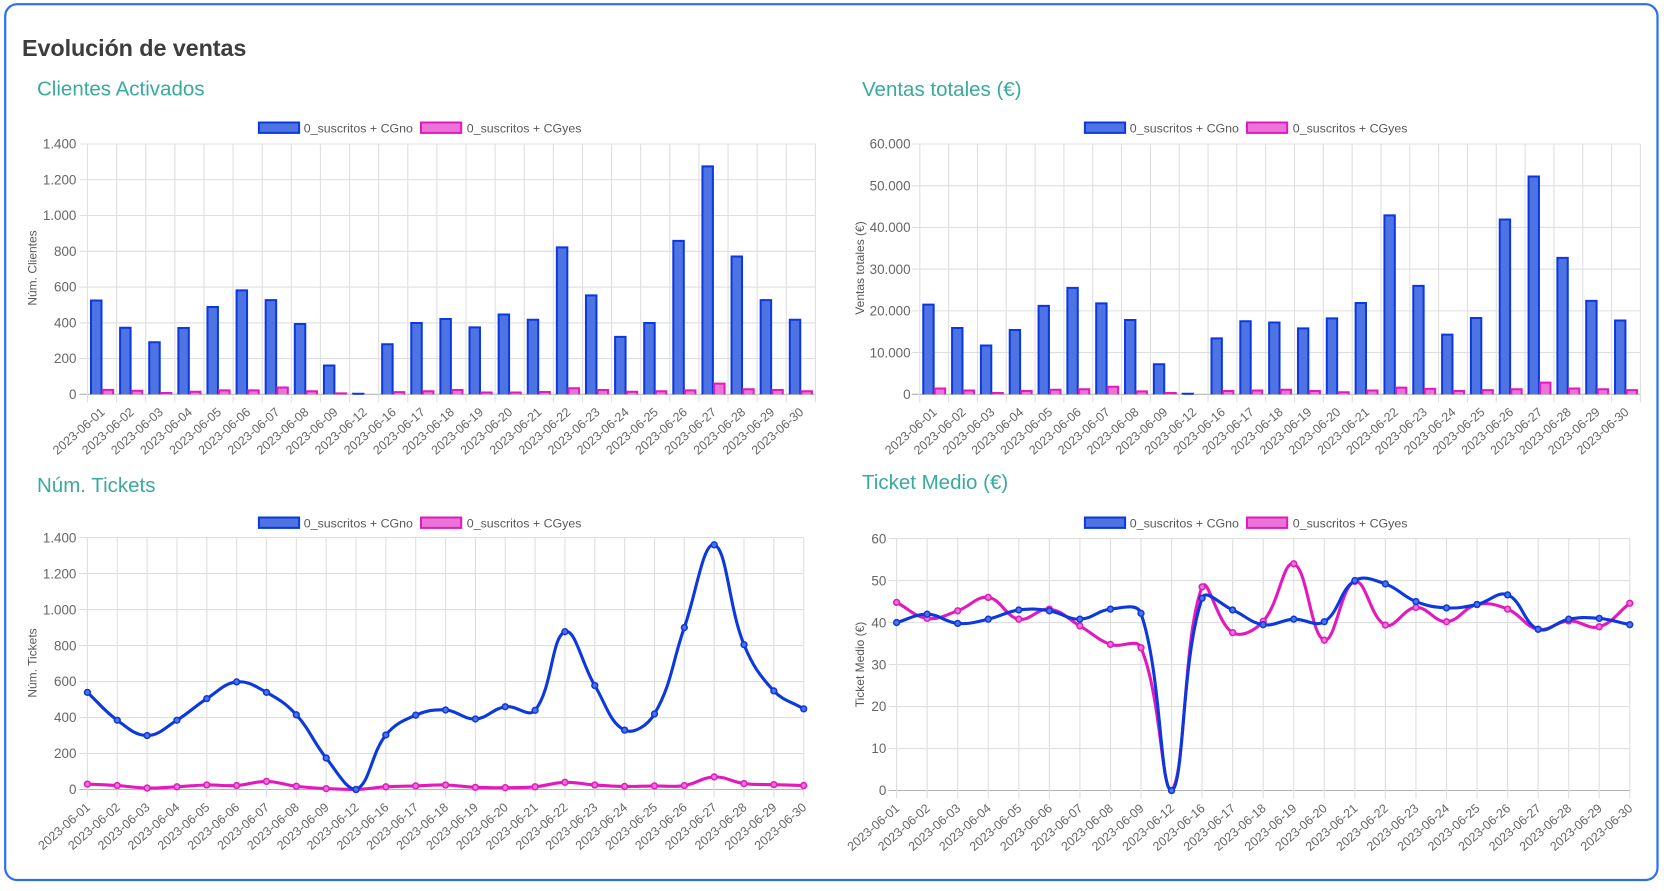 The height and width of the screenshot is (891, 1664). What do you see at coordinates (890, 352) in the screenshot?
I see `svg-text: 10.000` at bounding box center [890, 352].